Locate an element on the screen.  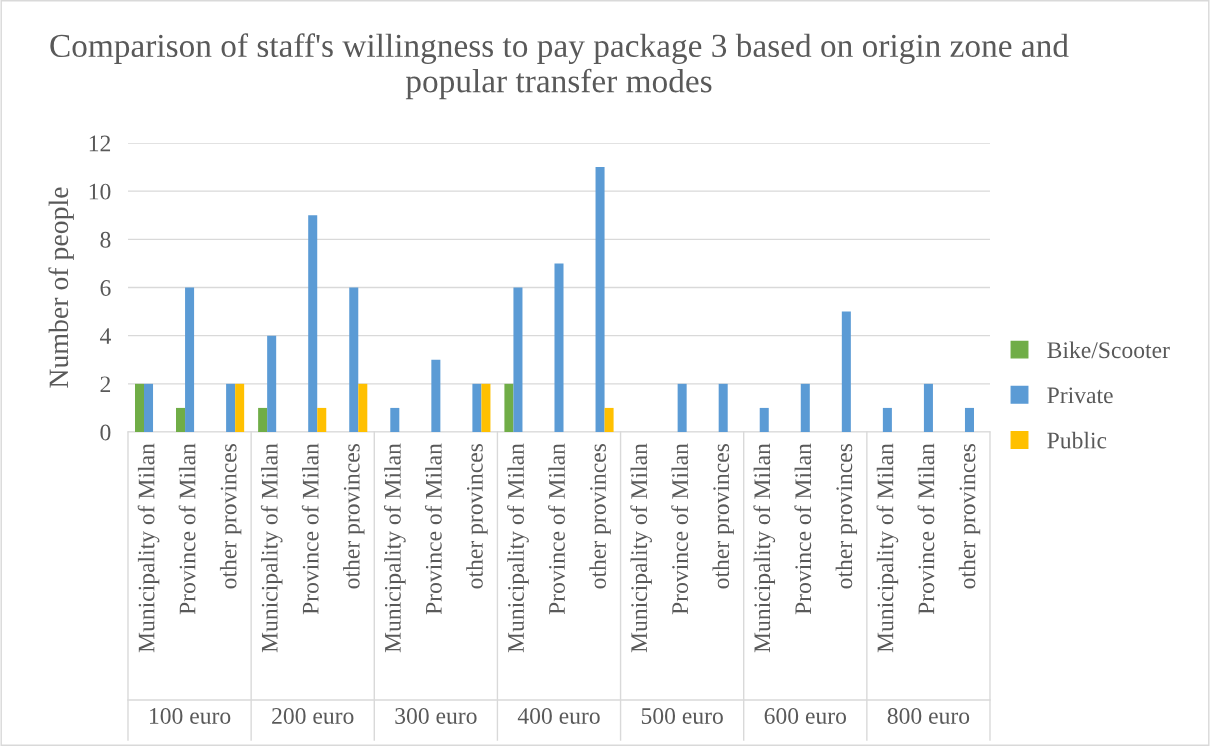
text: 100 euro is located at coordinates (190, 715).